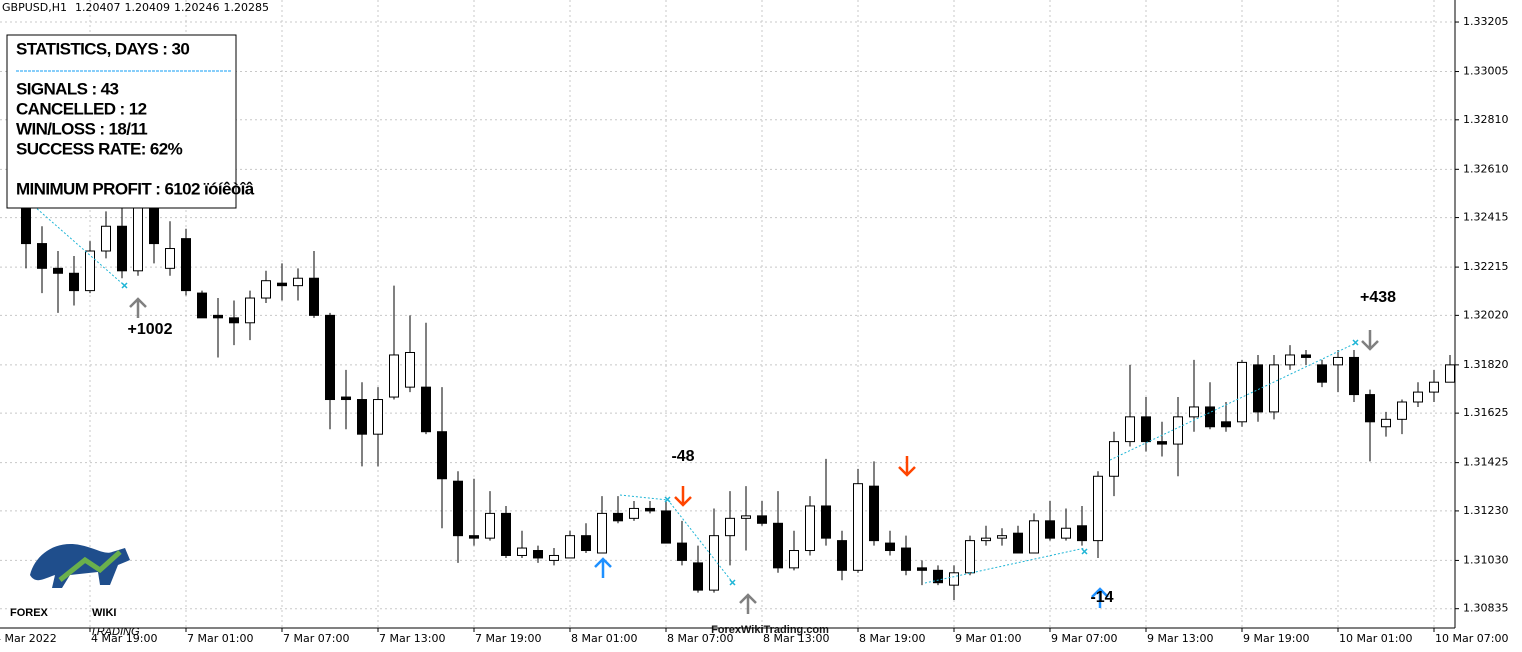 Image resolution: width=1522 pixels, height=652 pixels. What do you see at coordinates (1486, 462) in the screenshot?
I see `y-tick-label: 1.31425` at bounding box center [1486, 462].